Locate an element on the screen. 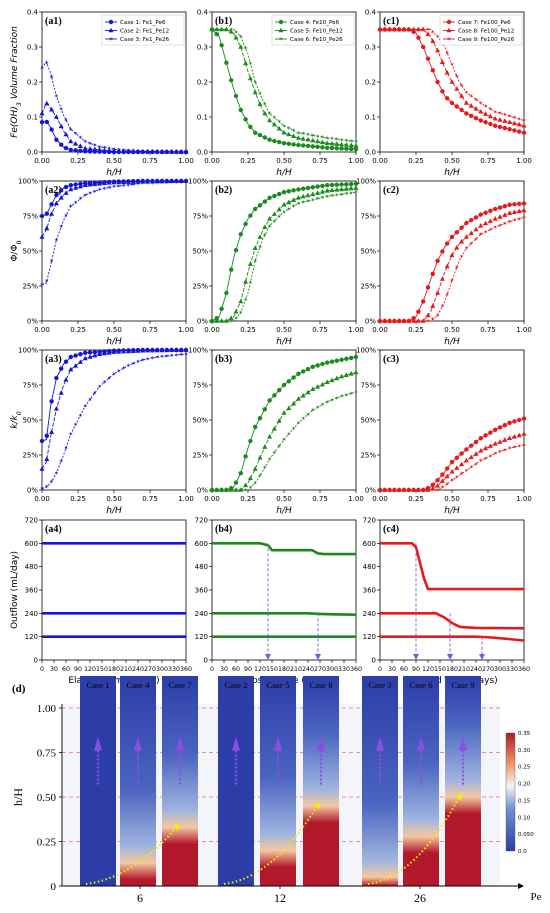 The width and height of the screenshot is (550, 913). x-tick-label: 0.75 is located at coordinates (320, 161).